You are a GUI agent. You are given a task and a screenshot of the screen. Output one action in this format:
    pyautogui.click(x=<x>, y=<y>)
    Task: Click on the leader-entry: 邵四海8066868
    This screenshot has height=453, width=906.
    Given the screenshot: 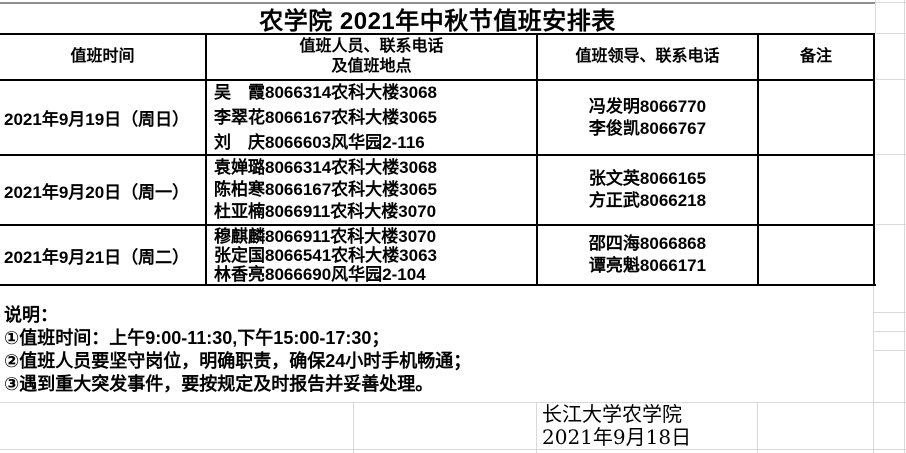 What is the action you would take?
    pyautogui.click(x=647, y=243)
    